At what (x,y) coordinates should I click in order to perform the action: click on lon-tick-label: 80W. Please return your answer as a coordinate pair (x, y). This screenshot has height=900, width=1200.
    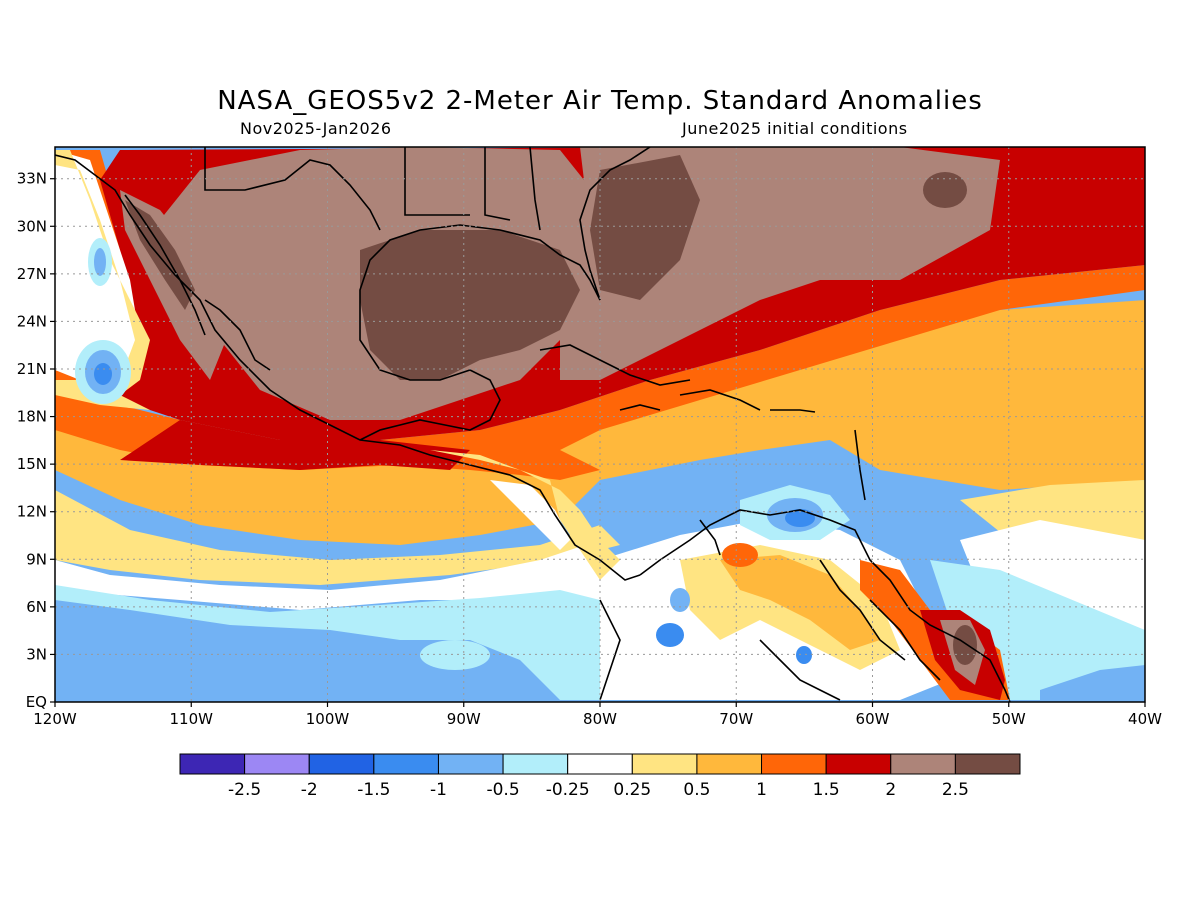
    Looking at the image, I should click on (600, 719).